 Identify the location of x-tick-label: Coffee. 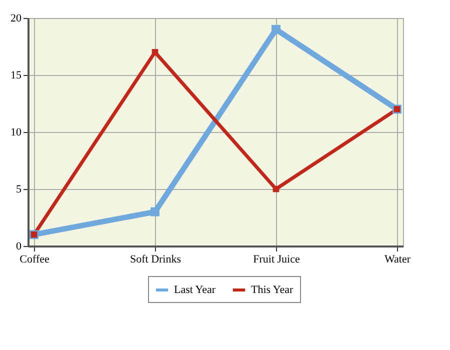
(35, 260).